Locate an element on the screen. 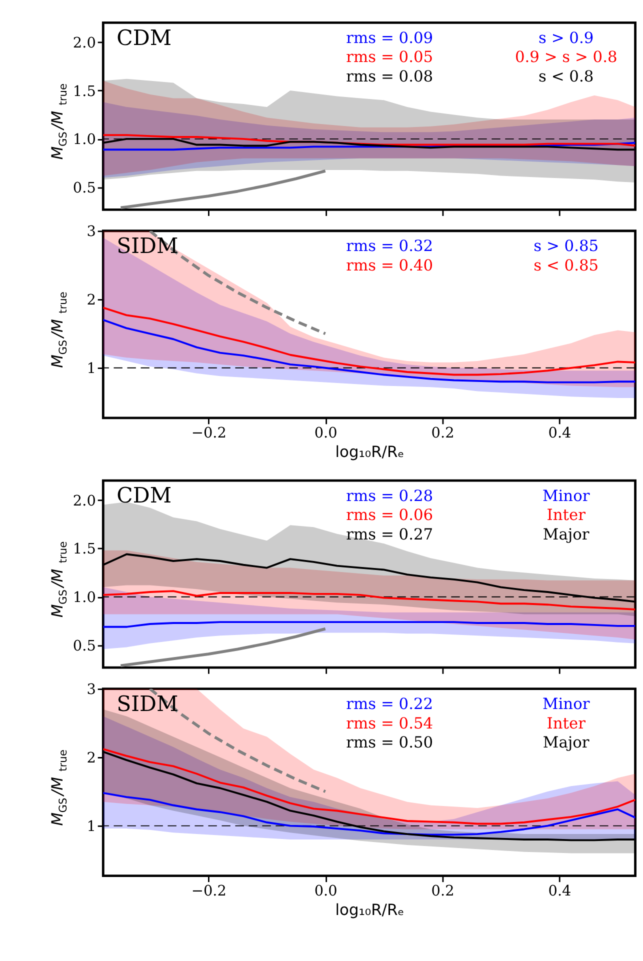  text: s > 0.9 is located at coordinates (566, 37).